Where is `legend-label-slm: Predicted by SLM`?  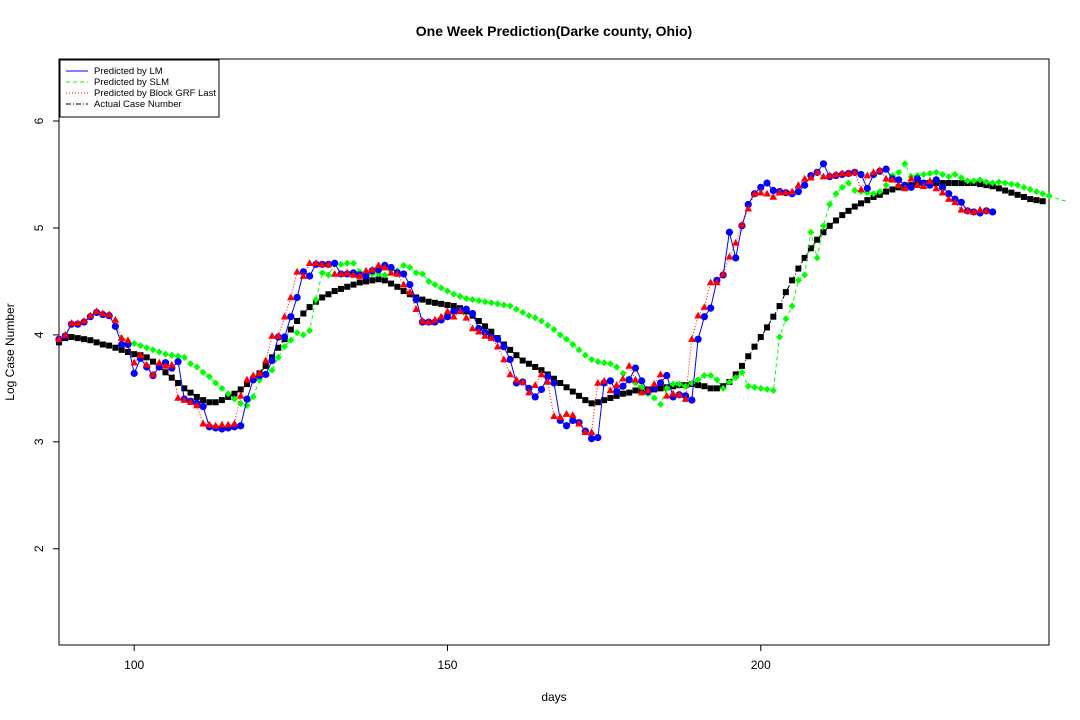
legend-label-slm: Predicted by SLM is located at coordinates (131, 82).